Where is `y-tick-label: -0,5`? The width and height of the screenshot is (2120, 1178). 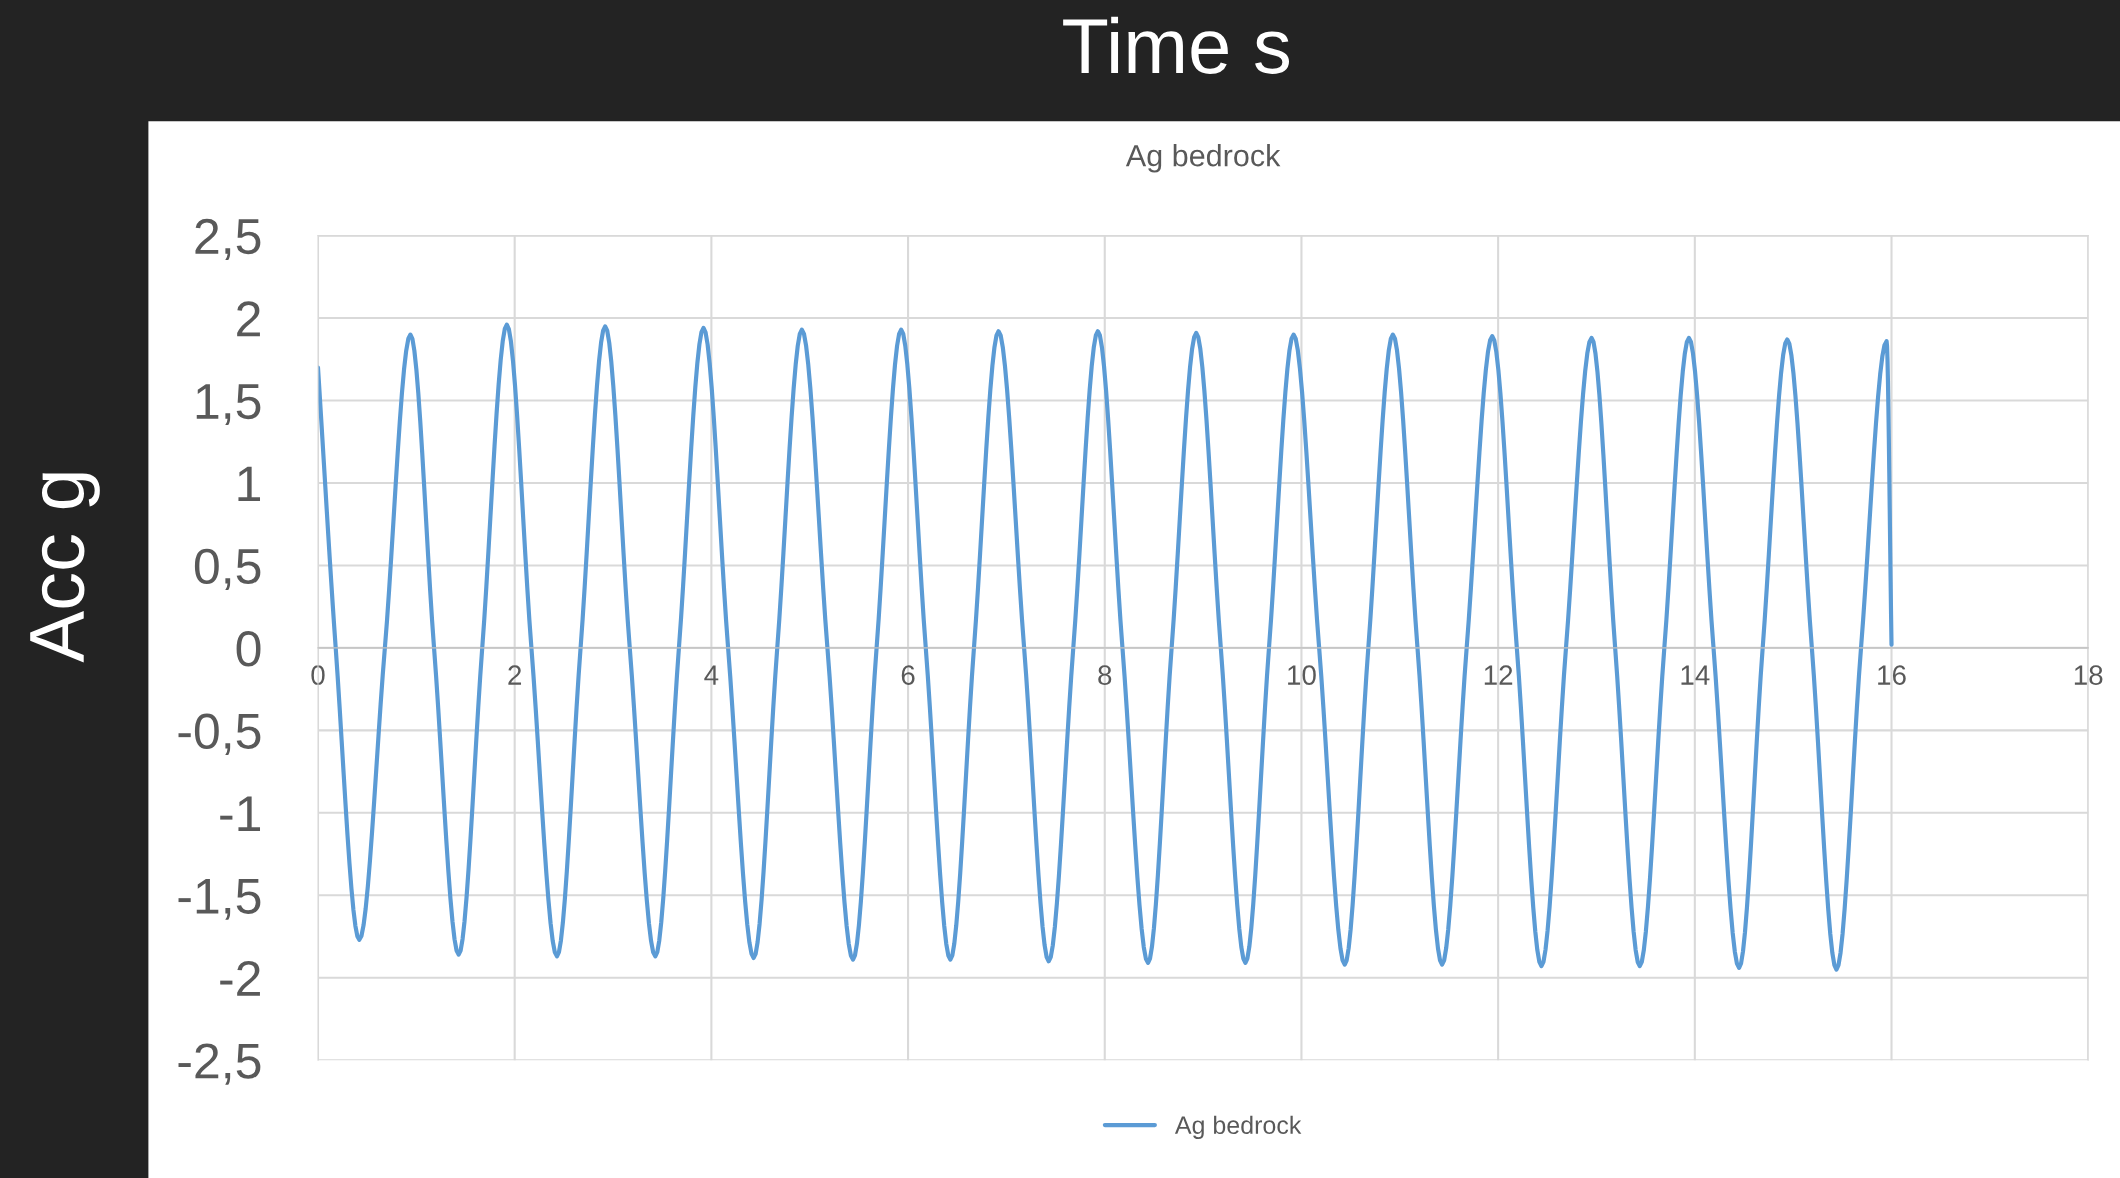 y-tick-label: -0,5 is located at coordinates (219, 734).